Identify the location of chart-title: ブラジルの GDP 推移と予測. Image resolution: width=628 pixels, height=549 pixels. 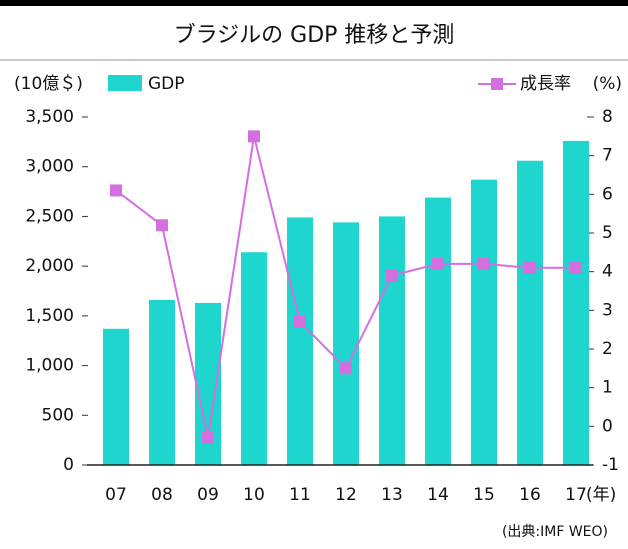
(314, 35).